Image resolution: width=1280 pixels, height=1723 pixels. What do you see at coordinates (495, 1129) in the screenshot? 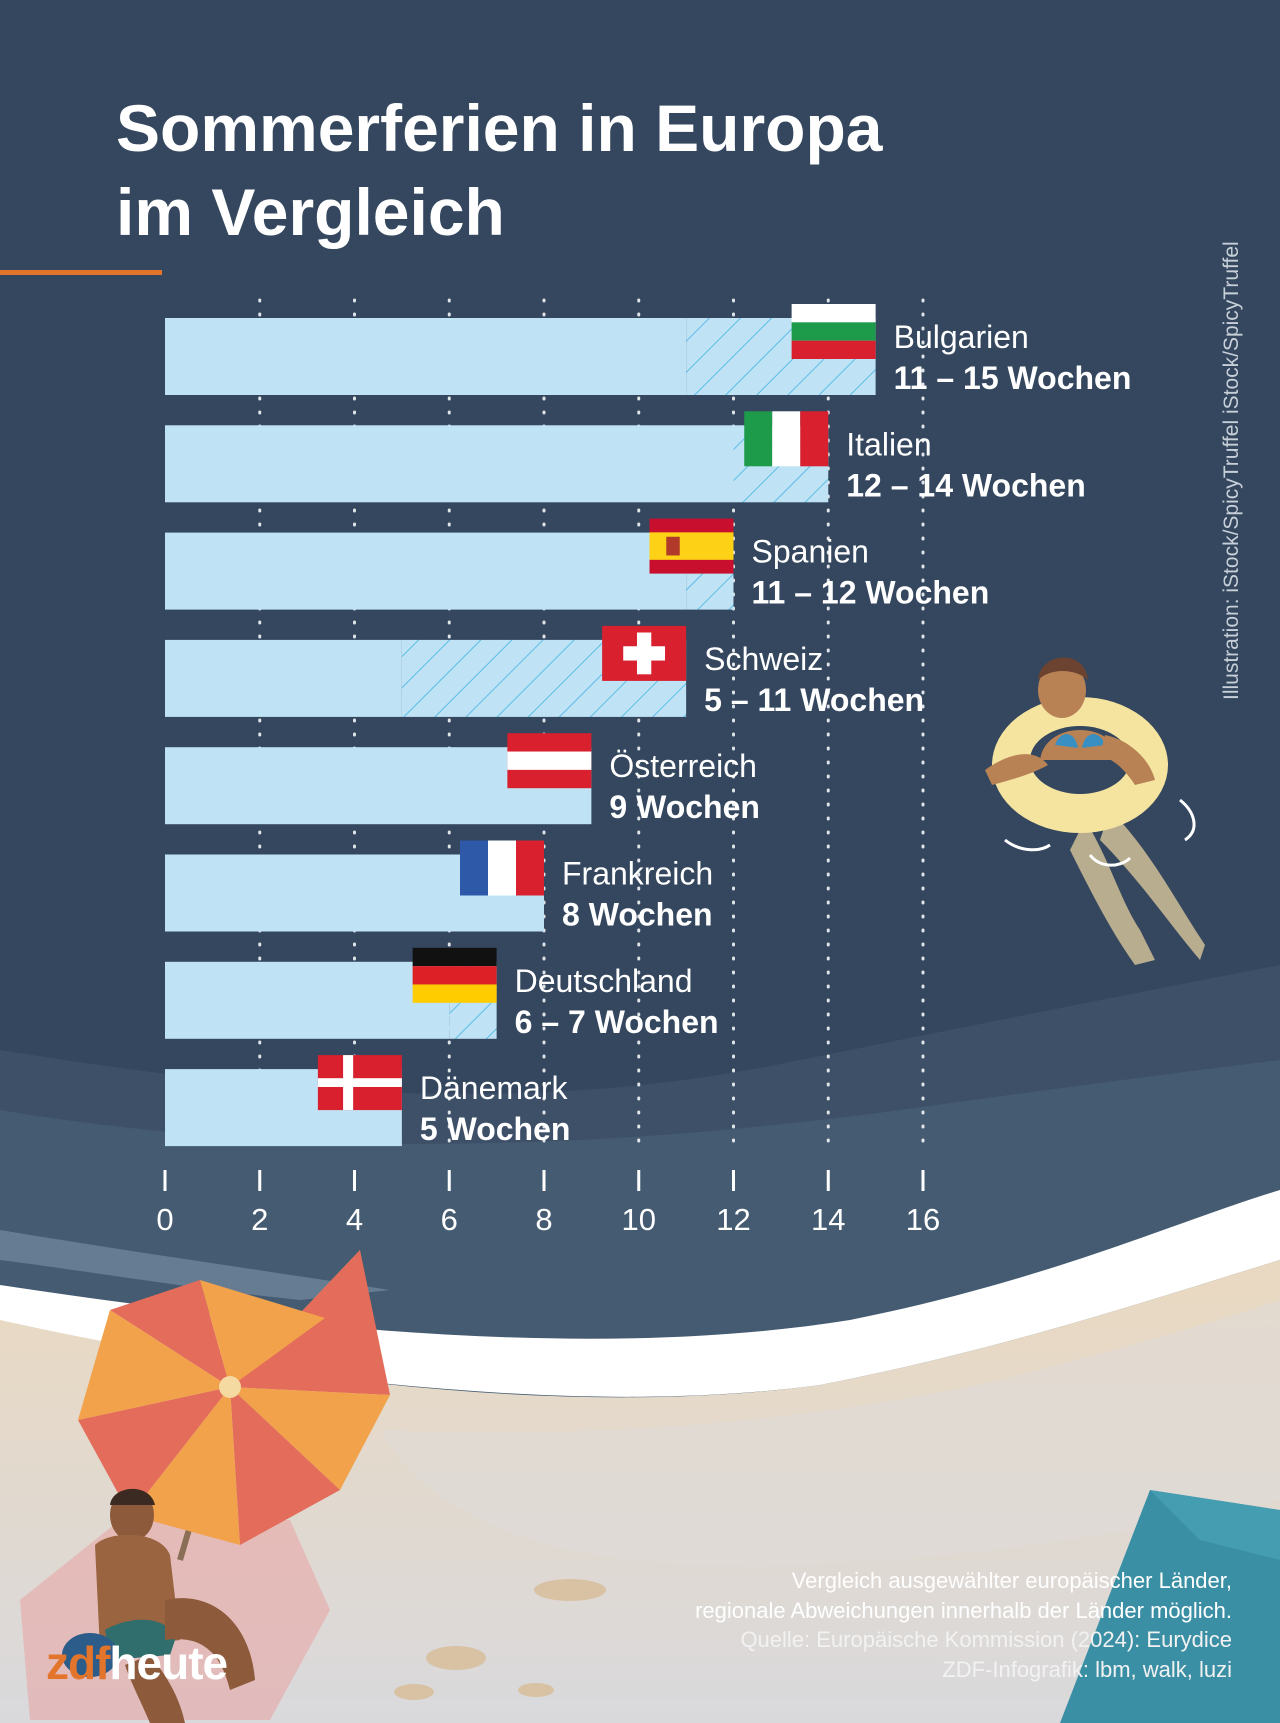
I see `bar-label-weeks-denmark: 5 Wochen` at bounding box center [495, 1129].